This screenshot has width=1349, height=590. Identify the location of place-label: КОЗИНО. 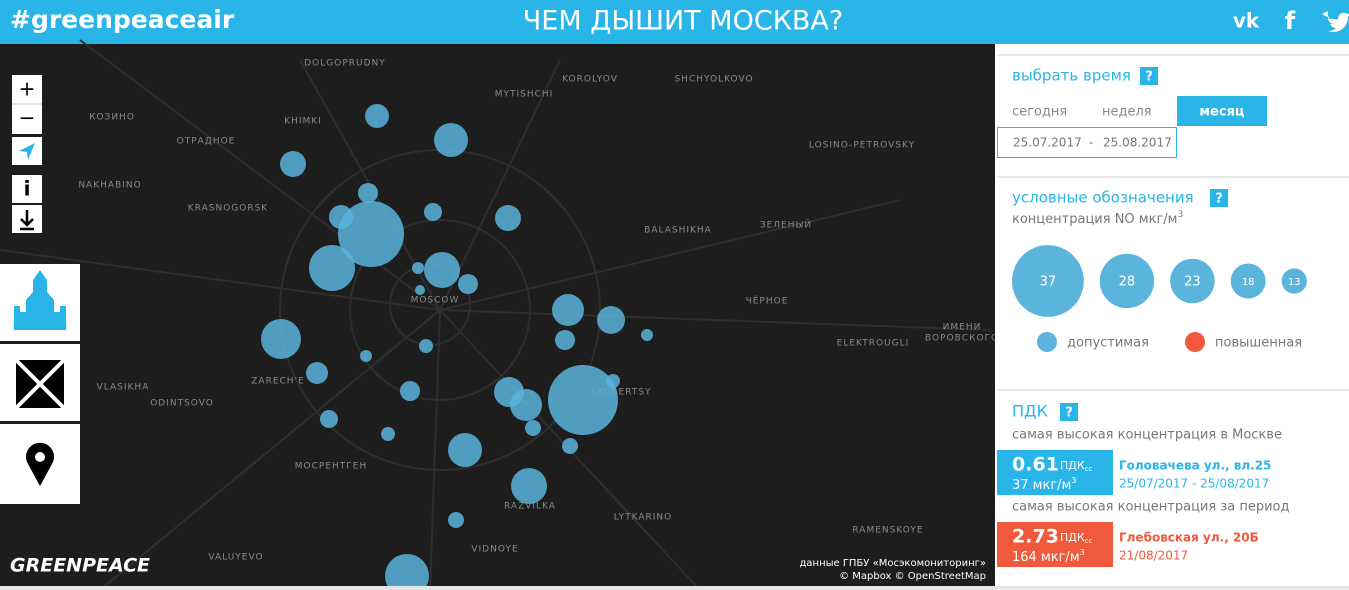
(112, 118).